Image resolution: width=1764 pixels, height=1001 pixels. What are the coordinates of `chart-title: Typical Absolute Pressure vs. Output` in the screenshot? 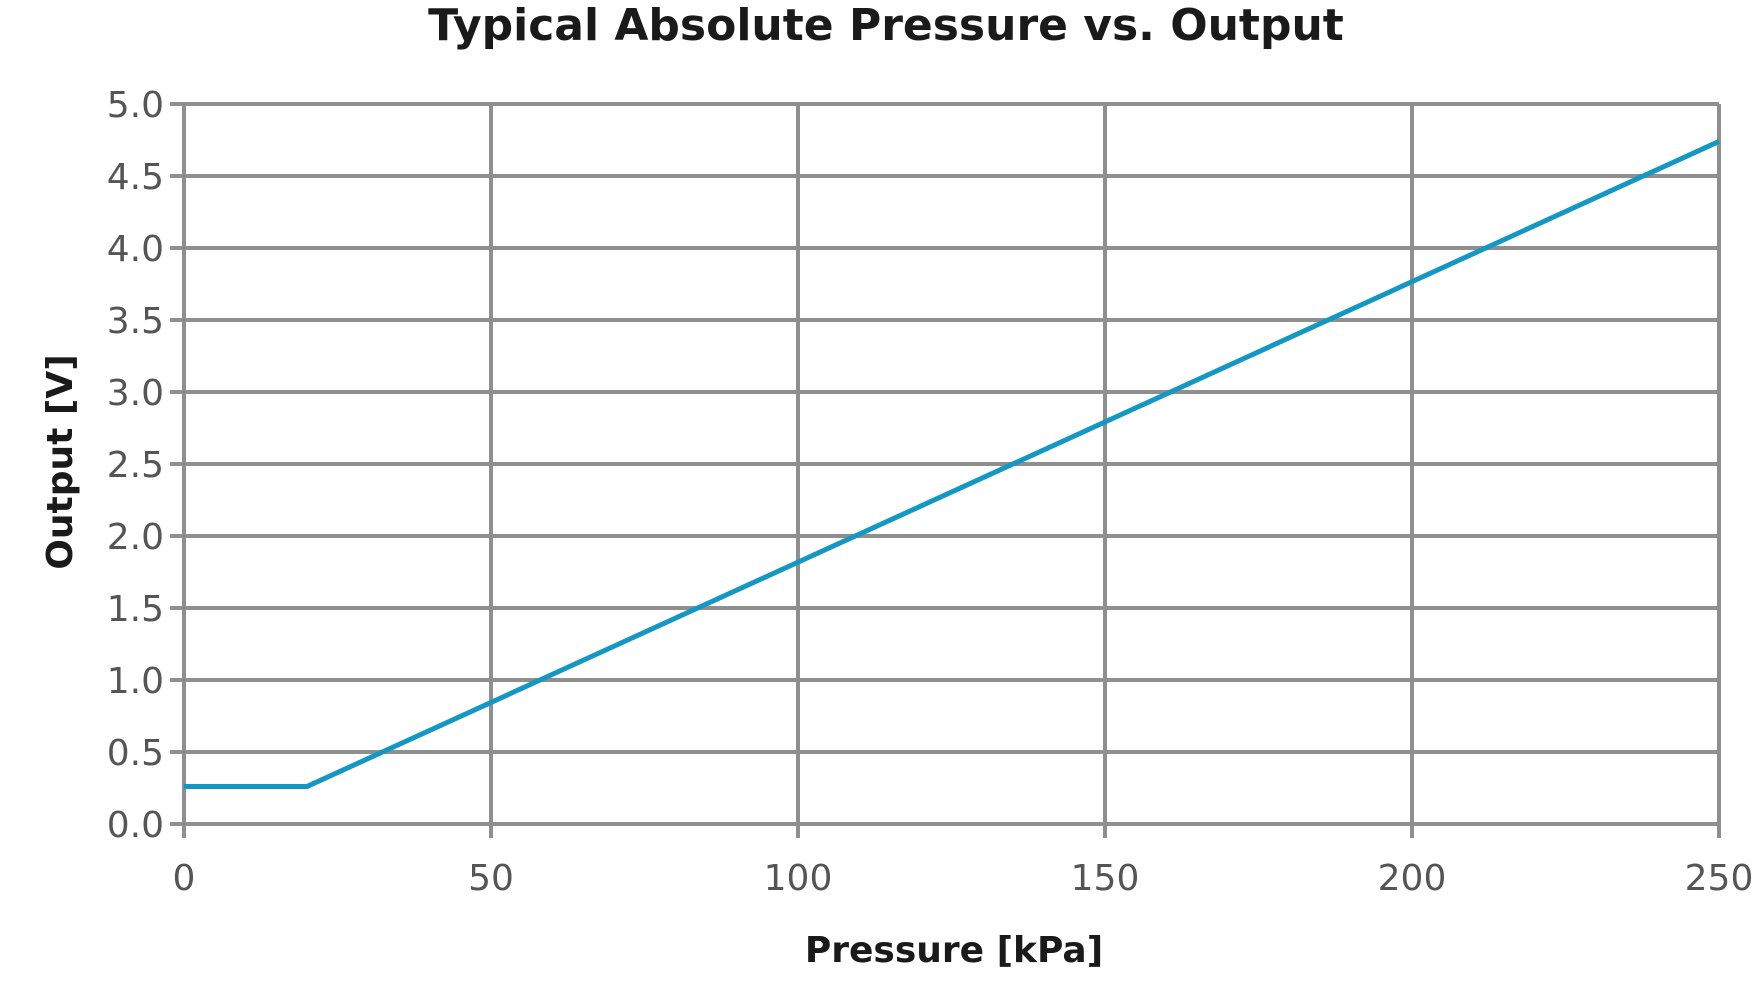 It's located at (886, 25).